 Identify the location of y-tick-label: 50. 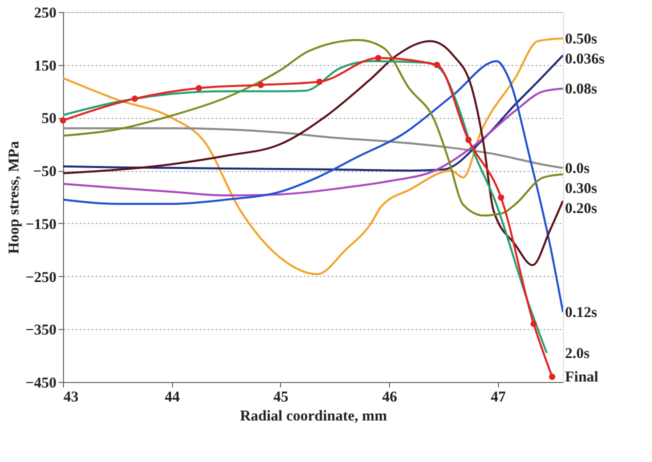
(49, 119).